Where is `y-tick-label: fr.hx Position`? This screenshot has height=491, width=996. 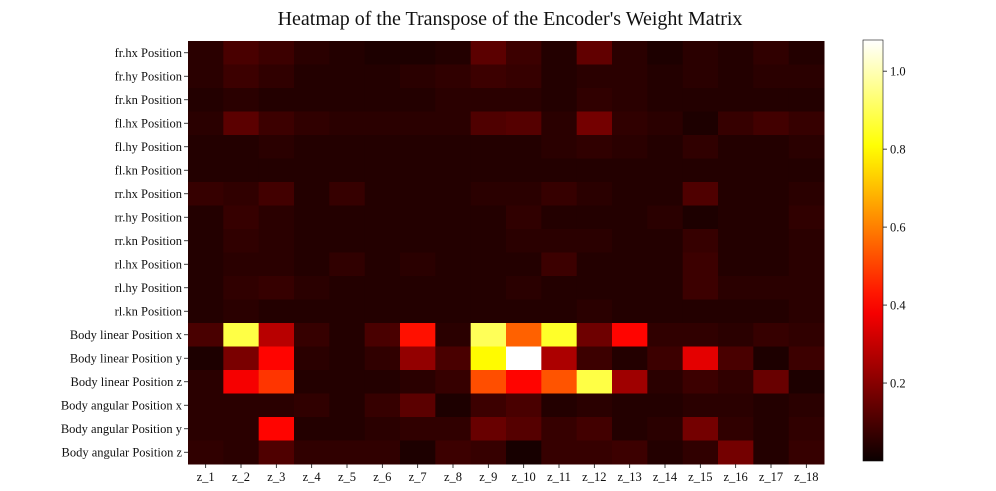 y-tick-label: fr.hx Position is located at coordinates (149, 53).